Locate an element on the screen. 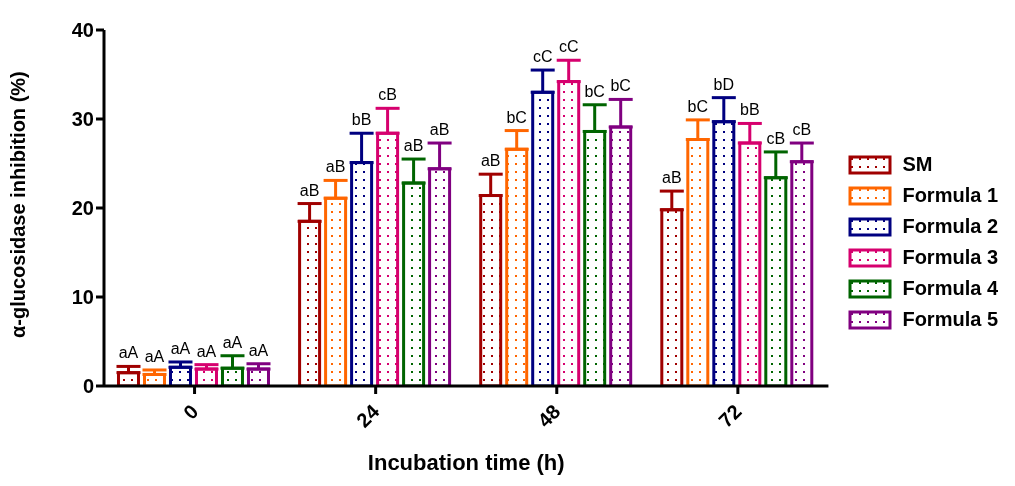  x-tick-label: 72 is located at coordinates (730, 416).